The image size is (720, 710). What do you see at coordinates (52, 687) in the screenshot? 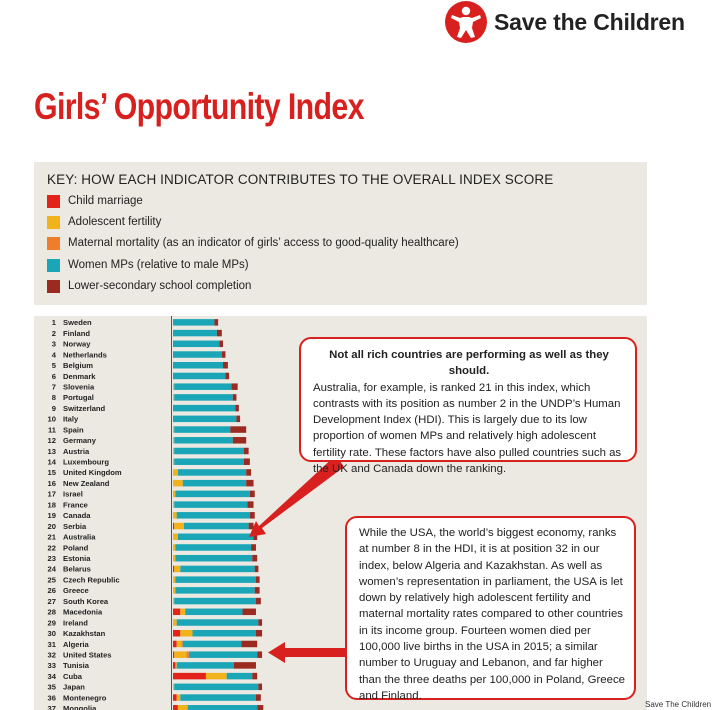
I see `rank-label: 35` at bounding box center [52, 687].